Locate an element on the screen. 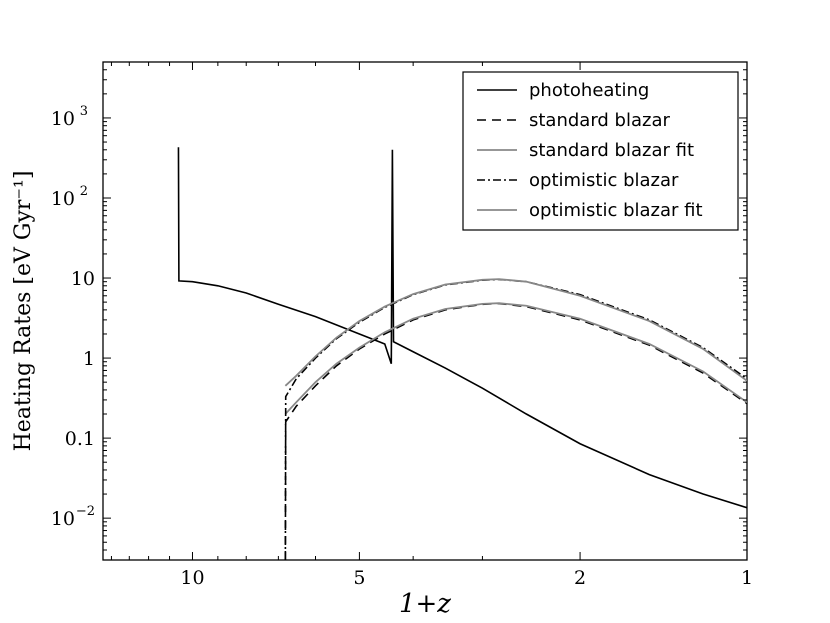 This screenshot has width=830, height=623. x-tick-label: 5 is located at coordinates (359, 578).